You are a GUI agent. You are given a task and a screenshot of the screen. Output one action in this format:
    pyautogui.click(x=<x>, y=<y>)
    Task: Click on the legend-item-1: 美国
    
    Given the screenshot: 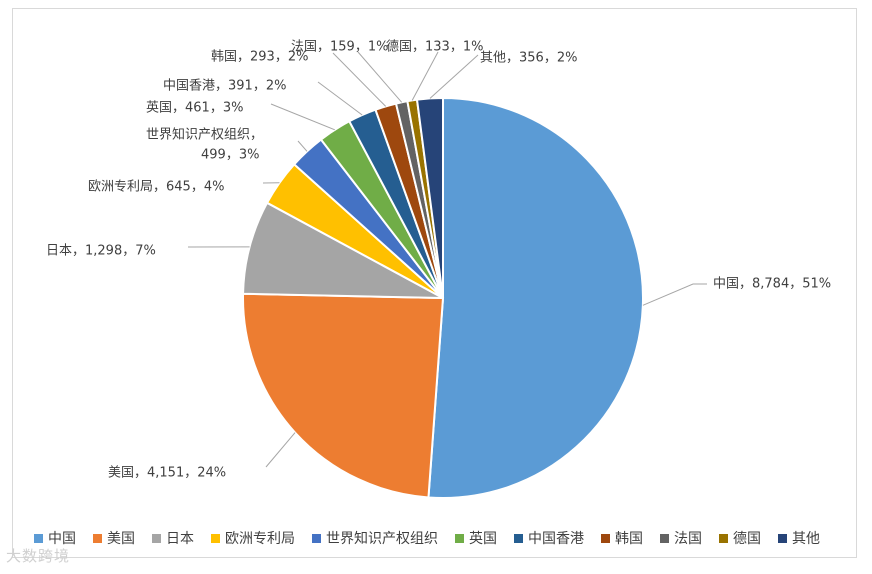 What is the action you would take?
    pyautogui.click(x=114, y=539)
    